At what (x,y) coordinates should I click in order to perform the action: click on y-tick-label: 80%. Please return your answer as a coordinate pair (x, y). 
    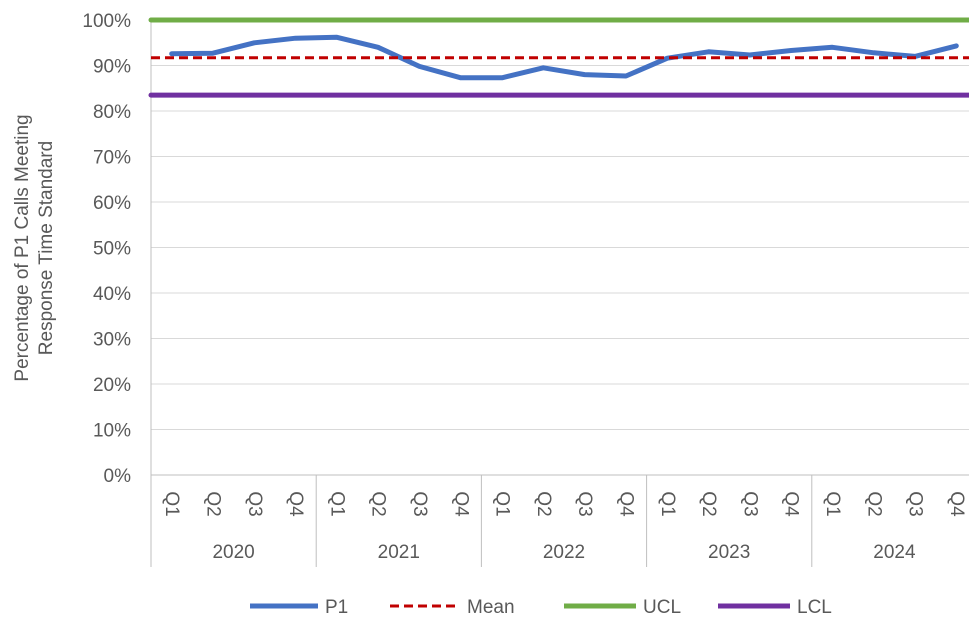
    Looking at the image, I should click on (112, 112).